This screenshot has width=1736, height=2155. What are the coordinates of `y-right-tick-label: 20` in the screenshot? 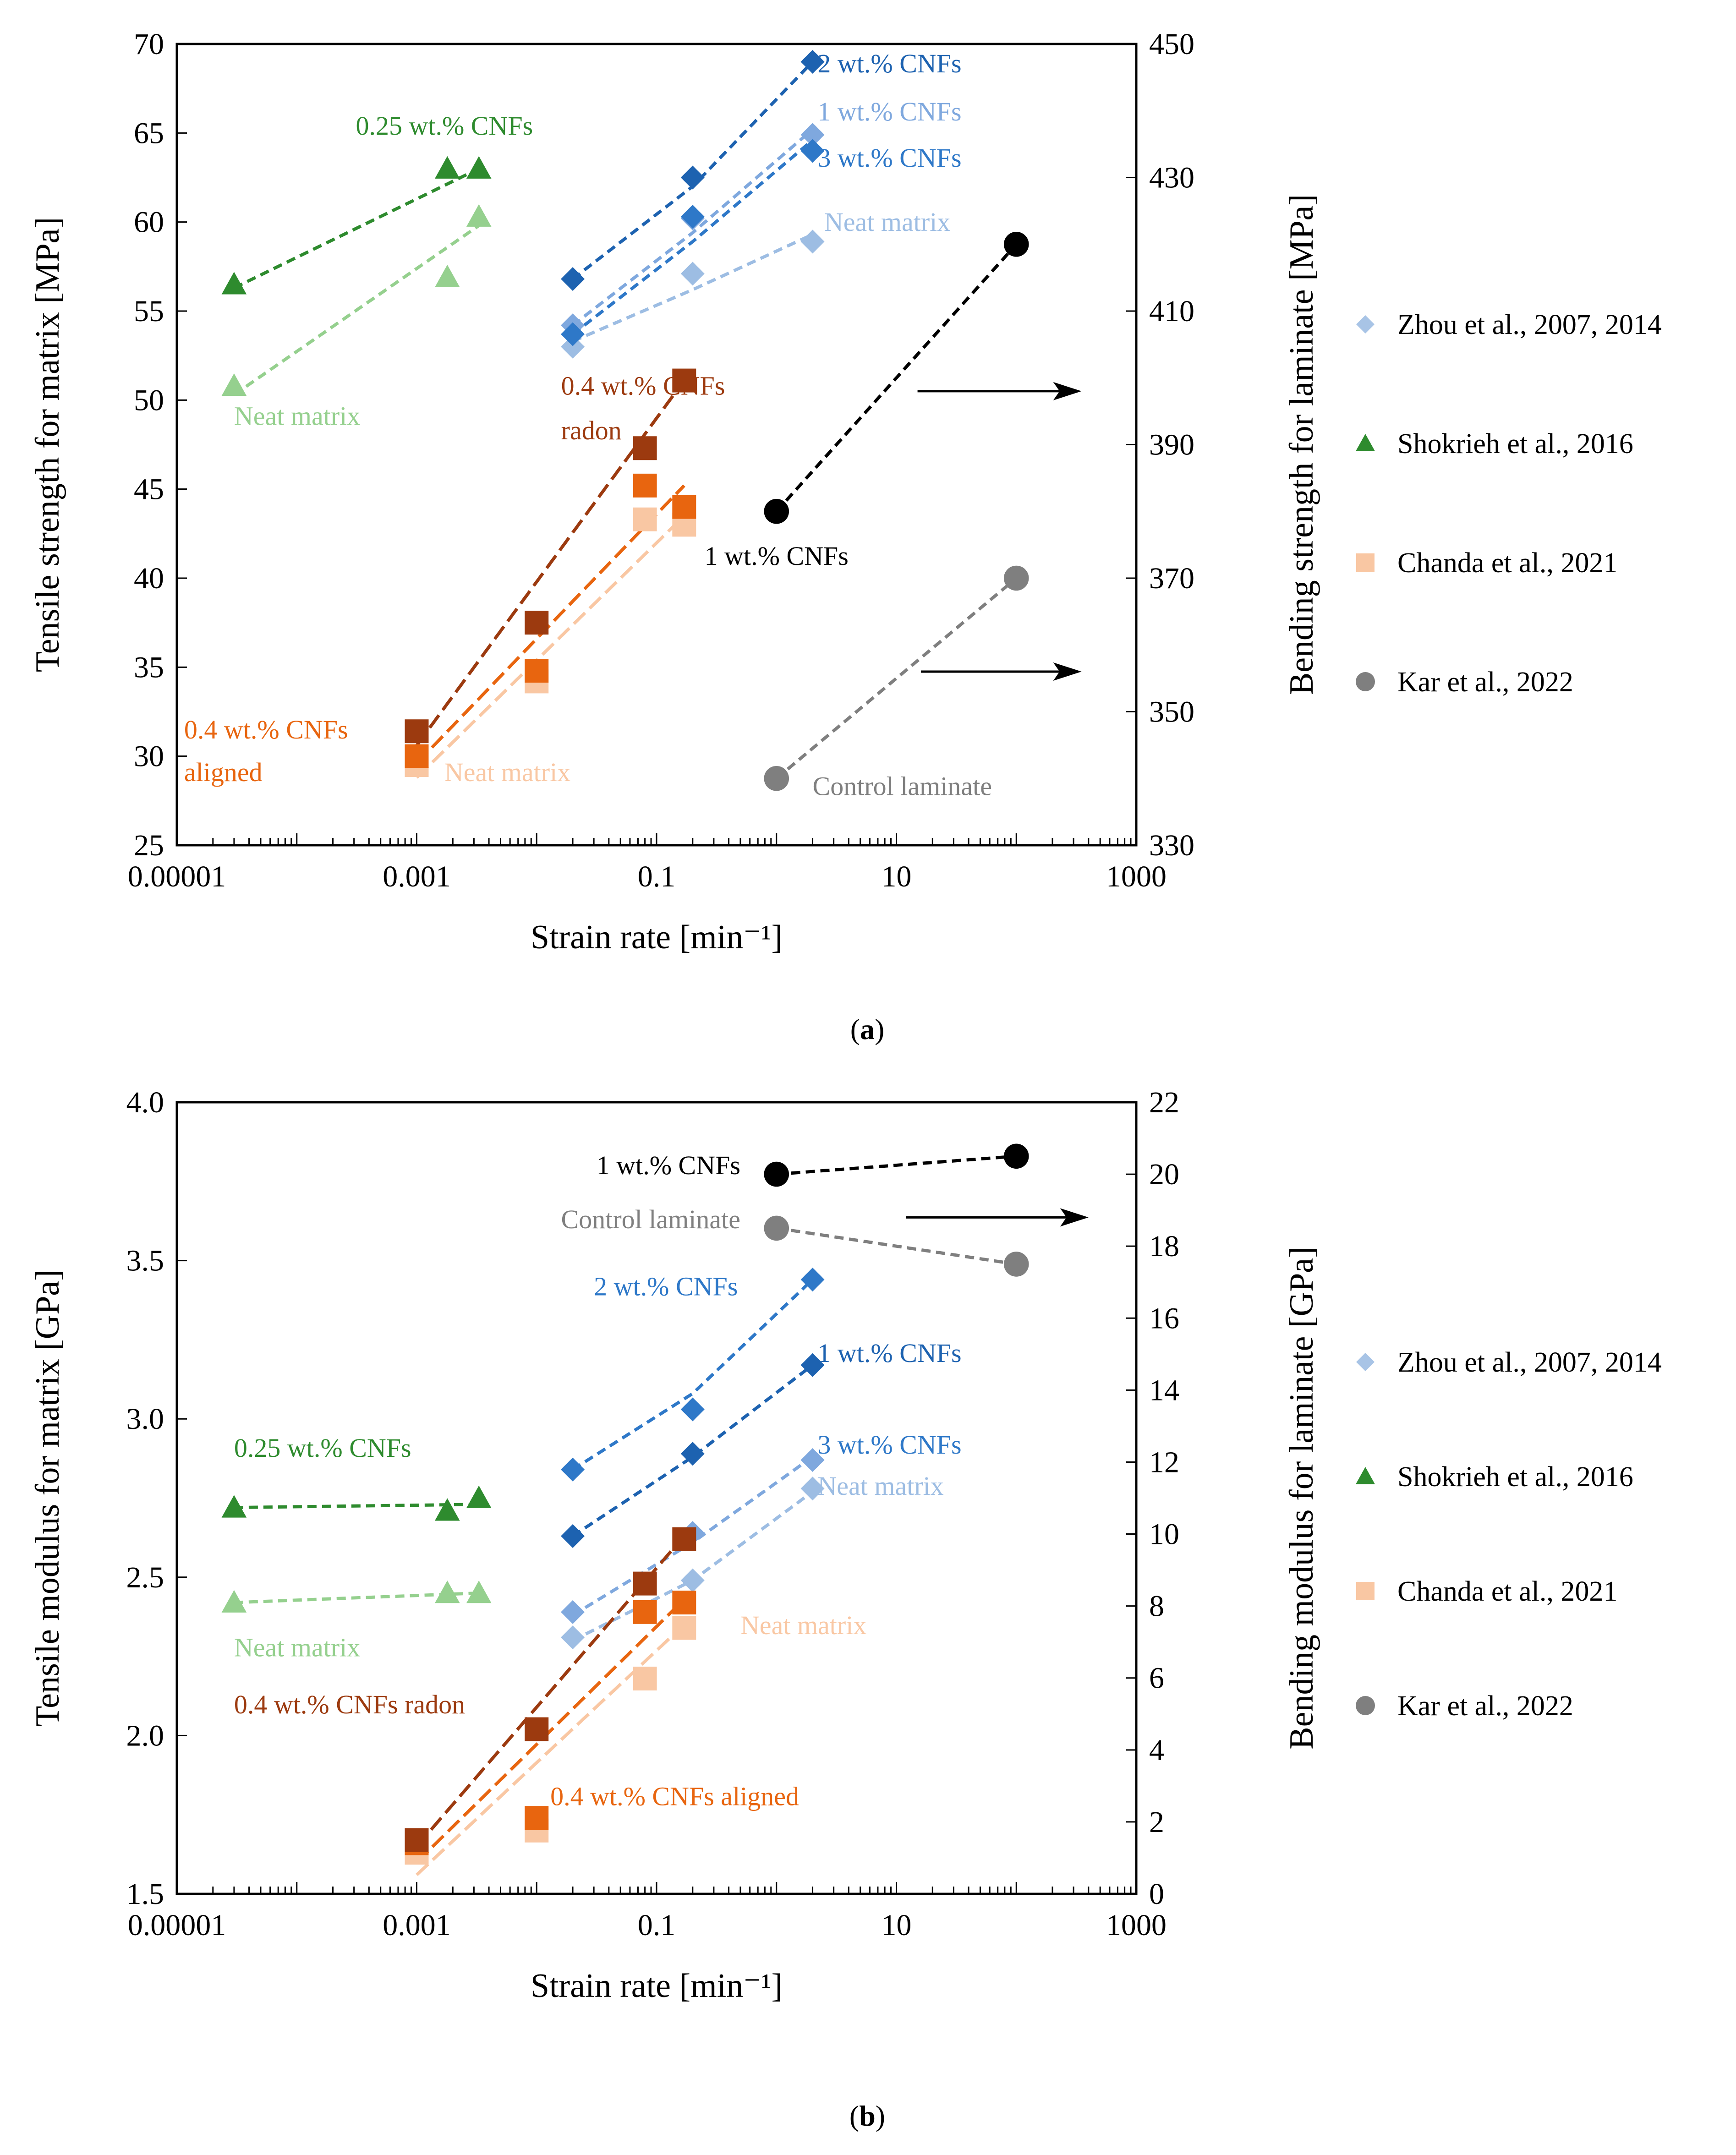 It's located at (1164, 1174).